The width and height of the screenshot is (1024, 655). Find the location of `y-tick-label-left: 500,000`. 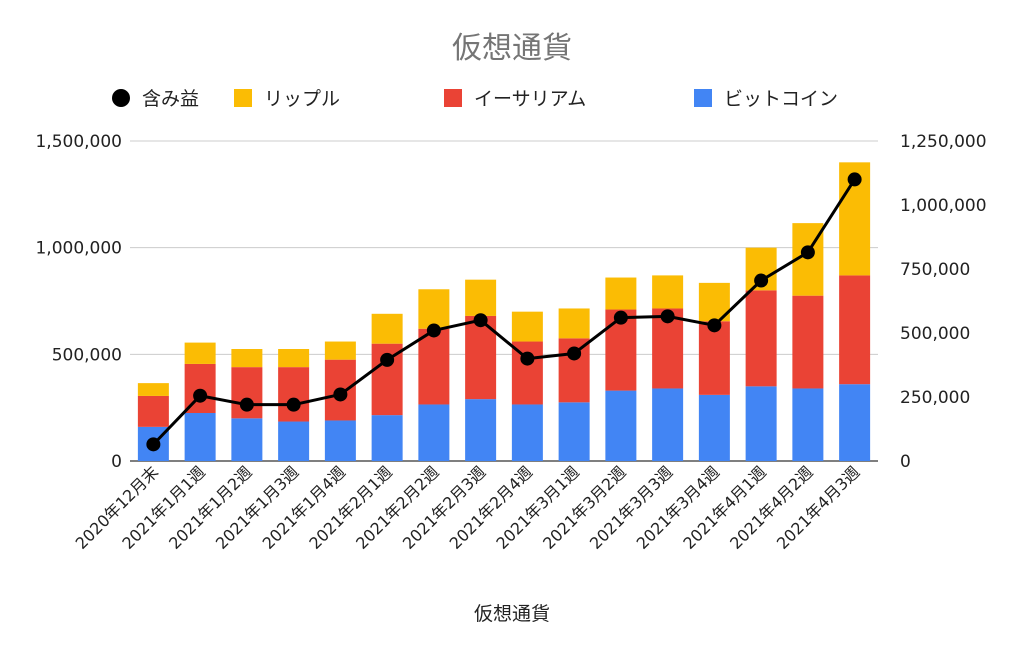

y-tick-label-left: 500,000 is located at coordinates (87, 355).